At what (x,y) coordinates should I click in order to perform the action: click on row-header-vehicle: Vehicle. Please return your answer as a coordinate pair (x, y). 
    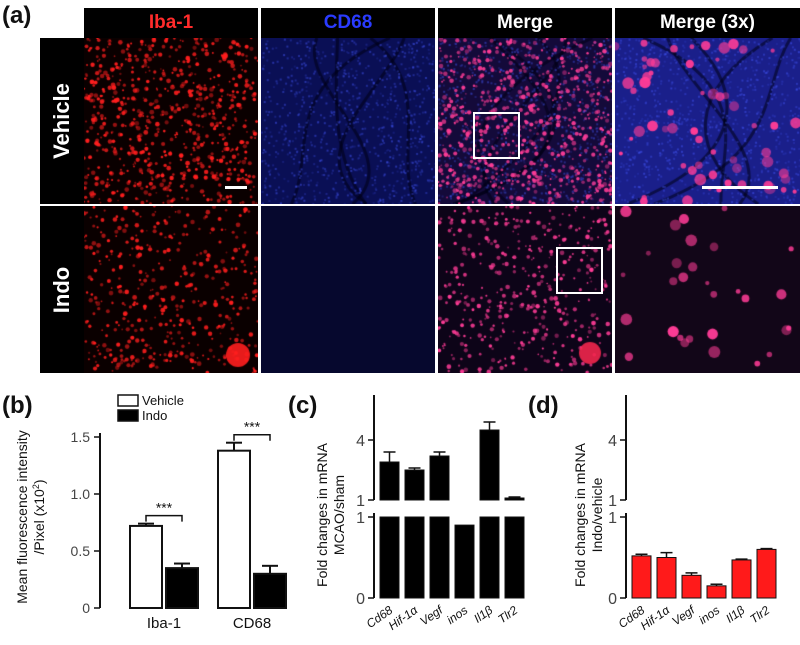
    Looking at the image, I should click on (62, 121).